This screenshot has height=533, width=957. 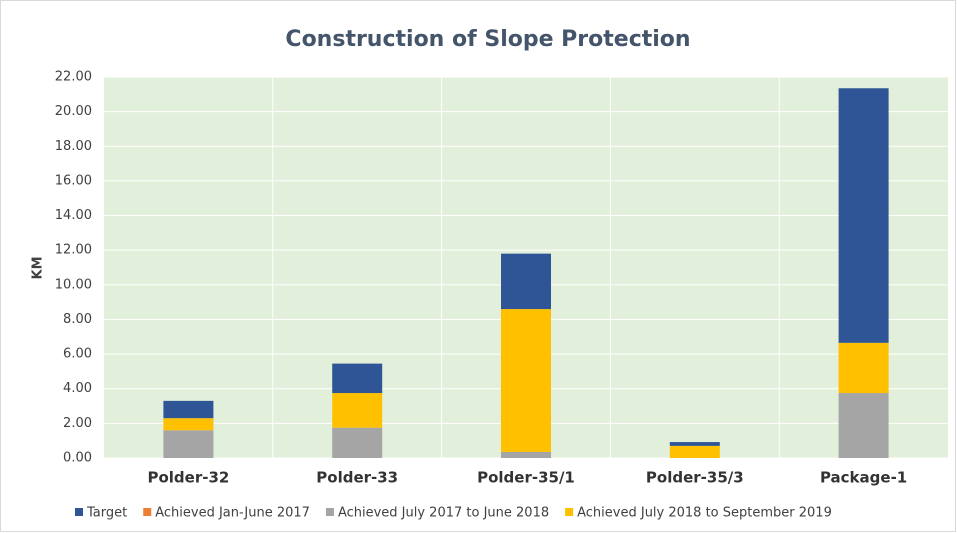 I want to click on y-tick-label: 0.00, so click(x=77, y=458).